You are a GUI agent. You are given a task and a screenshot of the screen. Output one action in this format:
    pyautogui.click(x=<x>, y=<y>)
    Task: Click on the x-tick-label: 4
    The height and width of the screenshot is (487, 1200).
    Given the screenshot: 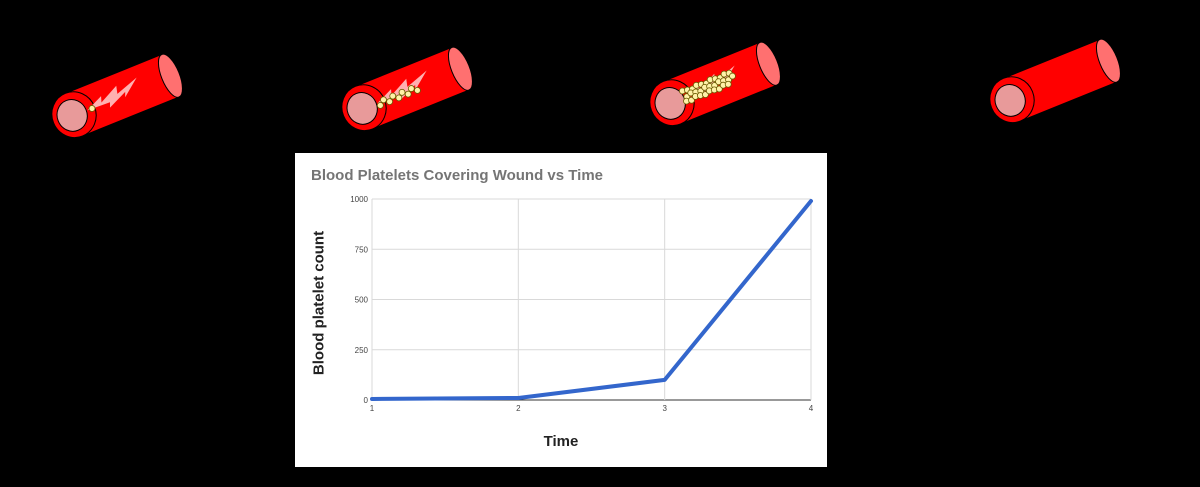 What is the action you would take?
    pyautogui.click(x=811, y=408)
    